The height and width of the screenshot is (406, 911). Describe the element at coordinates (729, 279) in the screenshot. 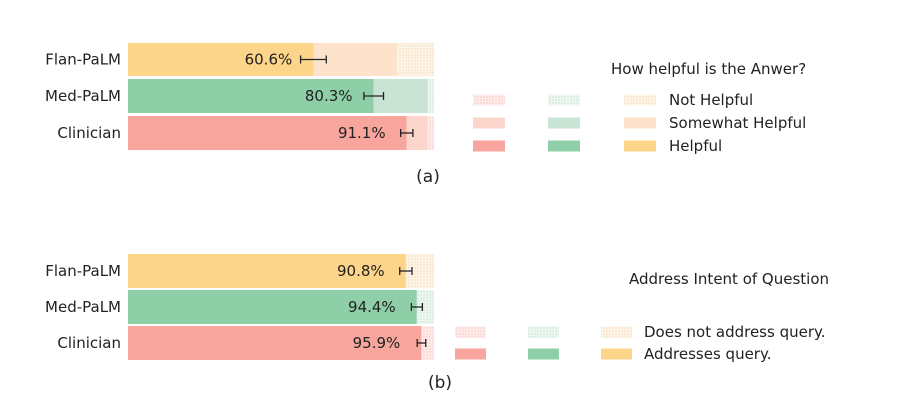

I see `legend-title: Address Intent of Question` at that location.